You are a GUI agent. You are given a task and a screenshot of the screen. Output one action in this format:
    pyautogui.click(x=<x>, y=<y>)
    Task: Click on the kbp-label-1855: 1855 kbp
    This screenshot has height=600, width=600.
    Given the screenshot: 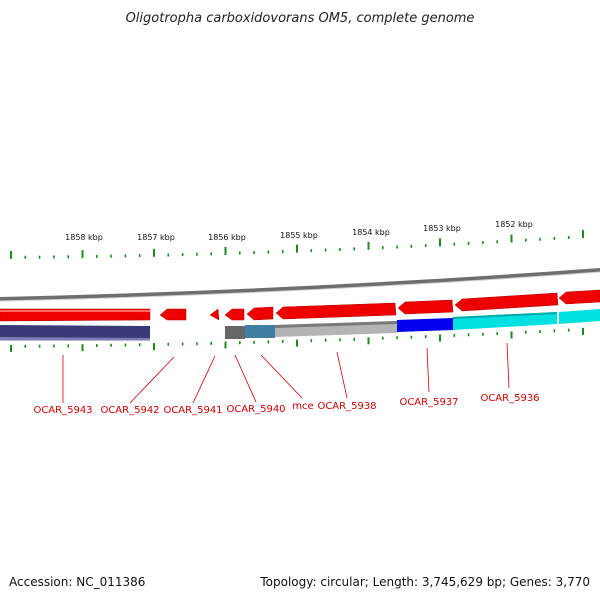 What is the action you would take?
    pyautogui.click(x=299, y=235)
    